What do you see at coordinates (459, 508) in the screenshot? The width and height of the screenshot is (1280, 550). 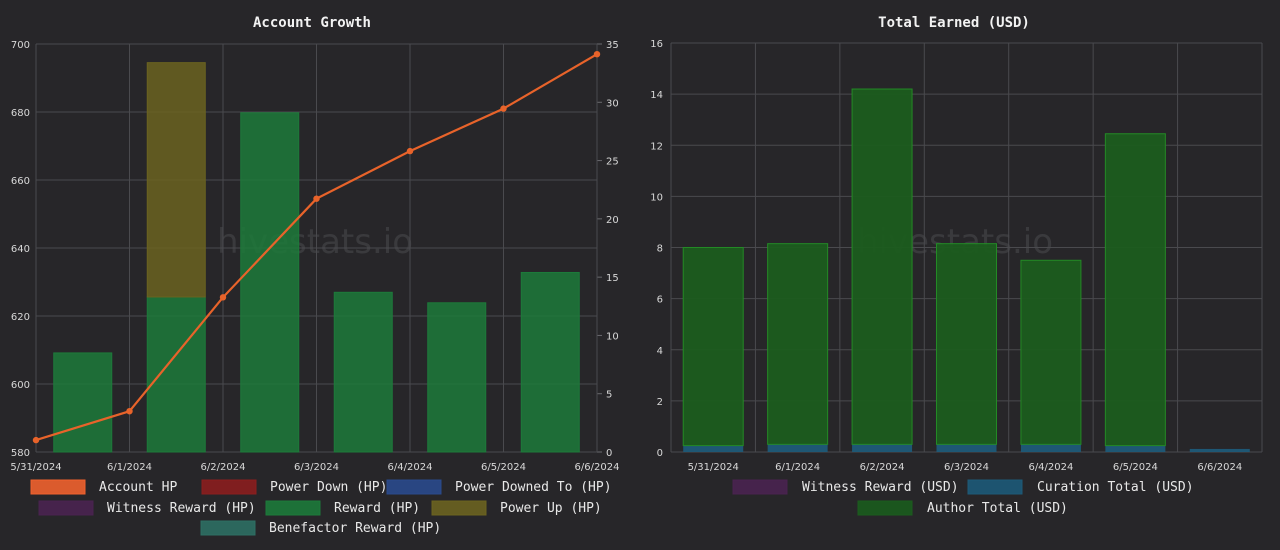 I see `legend-swatch-power-up-hp` at bounding box center [459, 508].